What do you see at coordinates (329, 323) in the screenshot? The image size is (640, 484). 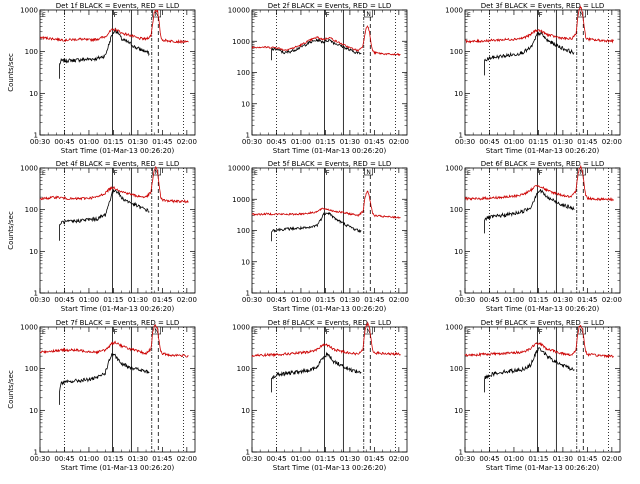 I see `plot-title: Det 8f BLACK = Events, RED = LLD` at bounding box center [329, 323].